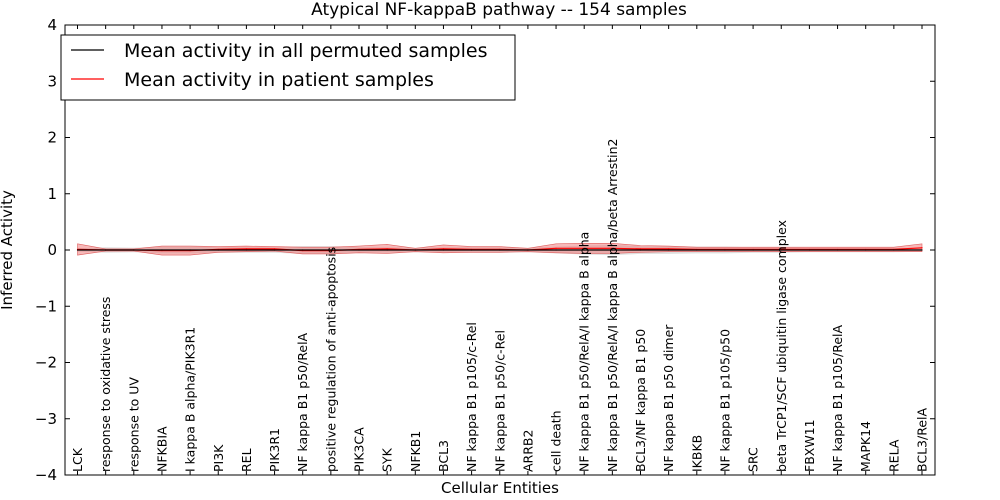 This screenshot has height=500, width=1000. What do you see at coordinates (556, 441) in the screenshot?
I see `category-label: cell death` at bounding box center [556, 441].